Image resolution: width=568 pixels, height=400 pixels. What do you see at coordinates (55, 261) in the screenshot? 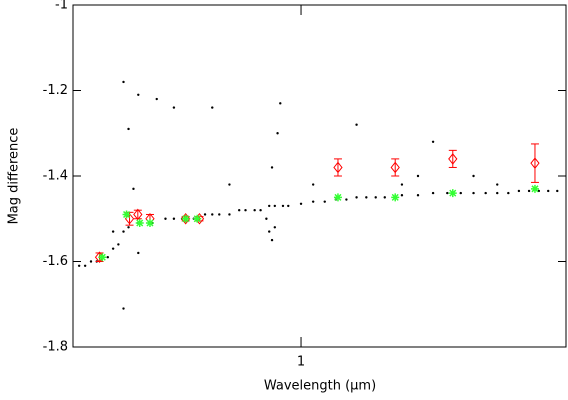
I see `y-tick-label: -1.6` at bounding box center [55, 261].